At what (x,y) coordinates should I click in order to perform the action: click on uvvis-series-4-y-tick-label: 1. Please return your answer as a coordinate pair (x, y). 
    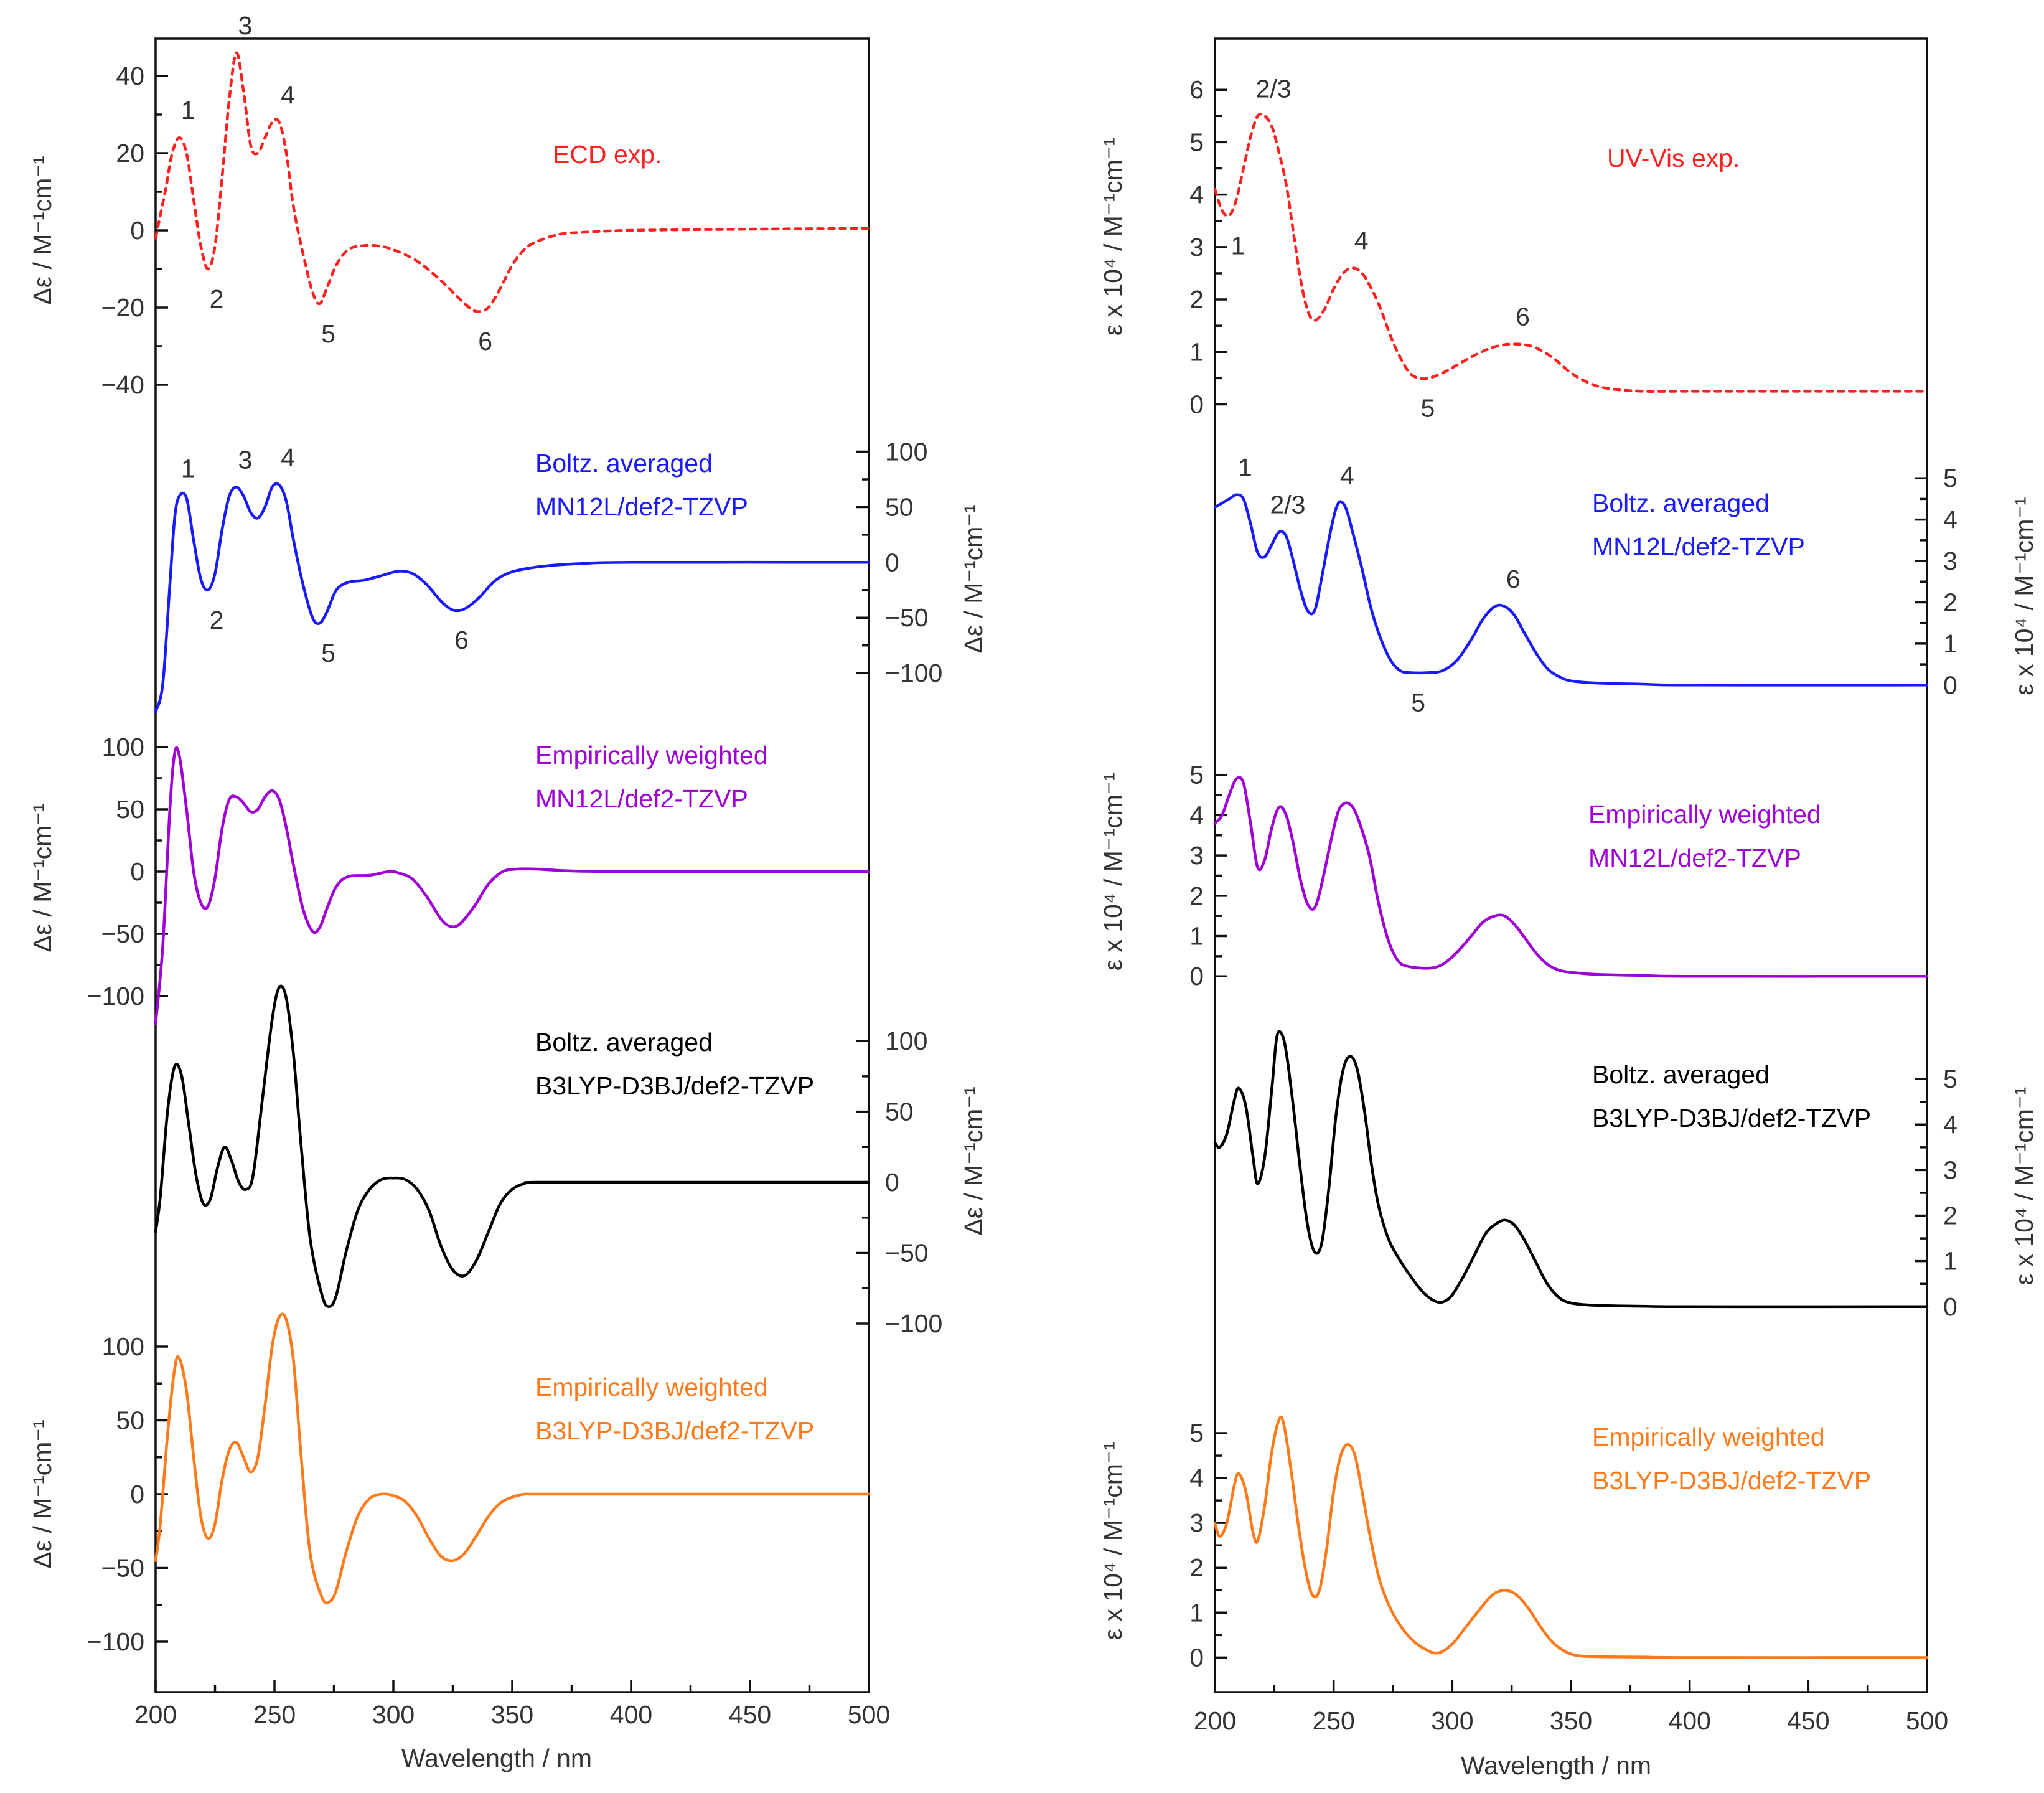
    Looking at the image, I should click on (1950, 1261).